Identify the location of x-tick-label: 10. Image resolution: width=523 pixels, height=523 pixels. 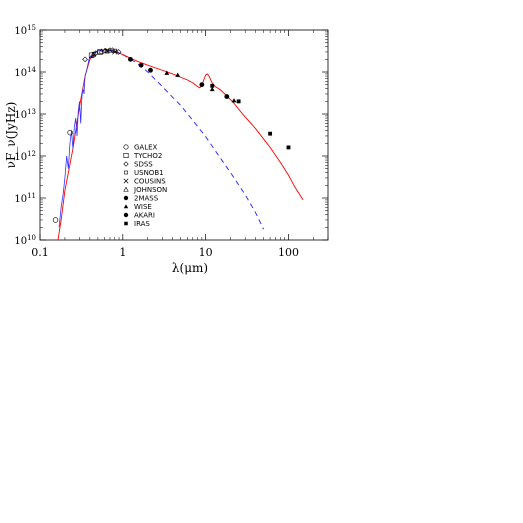
(206, 252).